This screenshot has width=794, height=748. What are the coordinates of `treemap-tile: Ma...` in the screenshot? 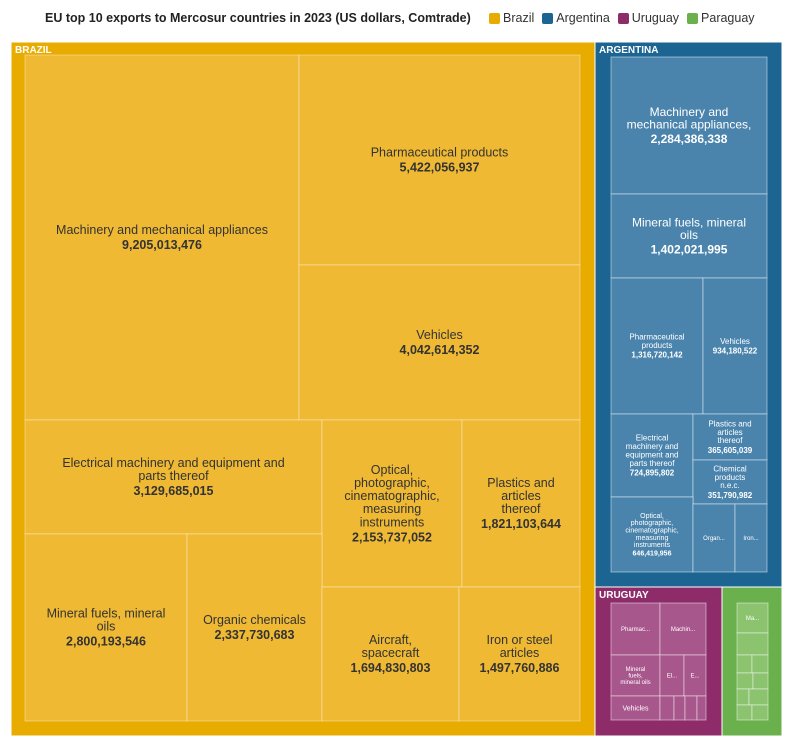 It's located at (752, 618).